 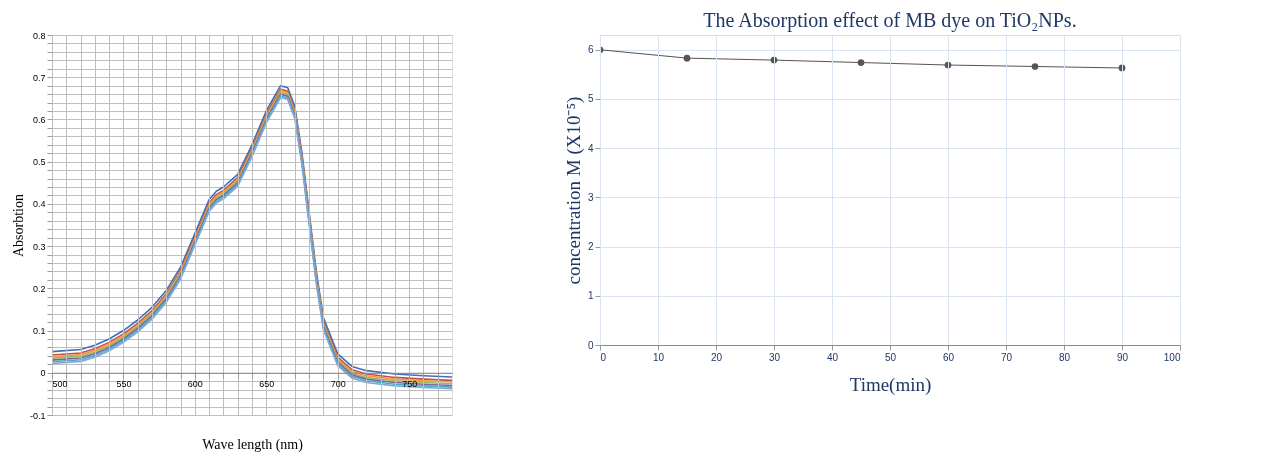 What do you see at coordinates (573, 190) in the screenshot?
I see `y-axis-title: concentration M (X10⁻⁵)` at bounding box center [573, 190].